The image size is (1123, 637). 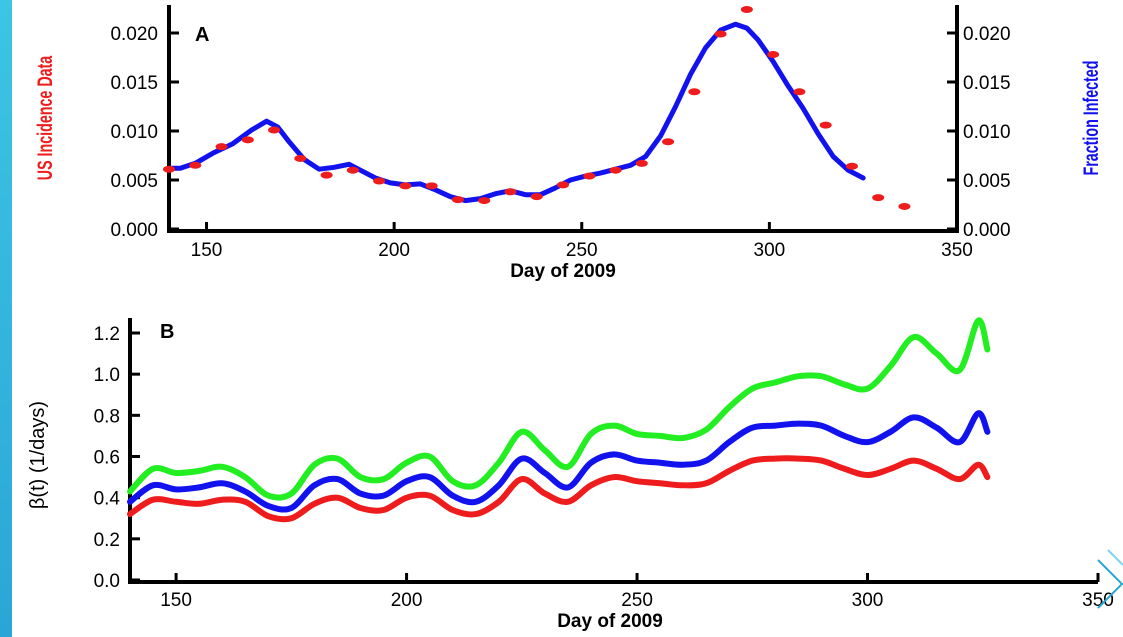 What do you see at coordinates (987, 83) in the screenshot?
I see `panel-a-right-y-tick-label: 0.015` at bounding box center [987, 83].